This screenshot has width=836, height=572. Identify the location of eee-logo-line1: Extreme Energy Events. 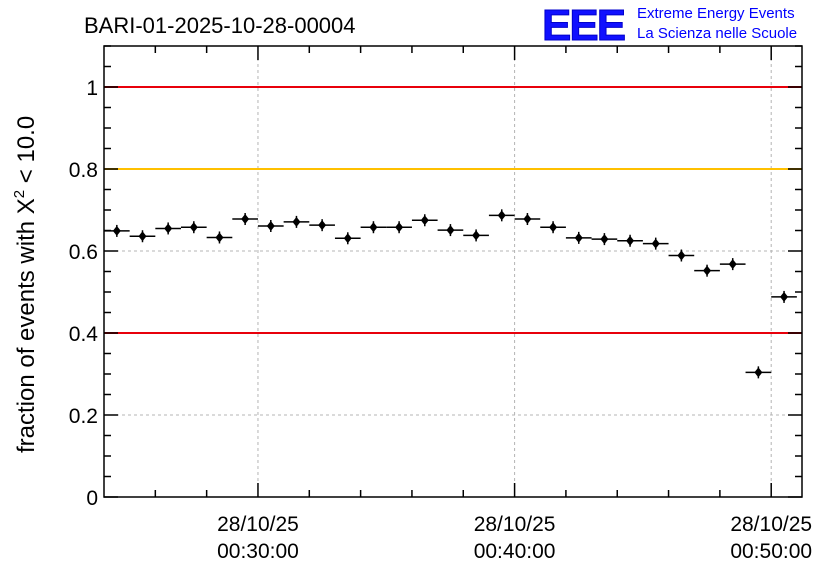
(716, 13).